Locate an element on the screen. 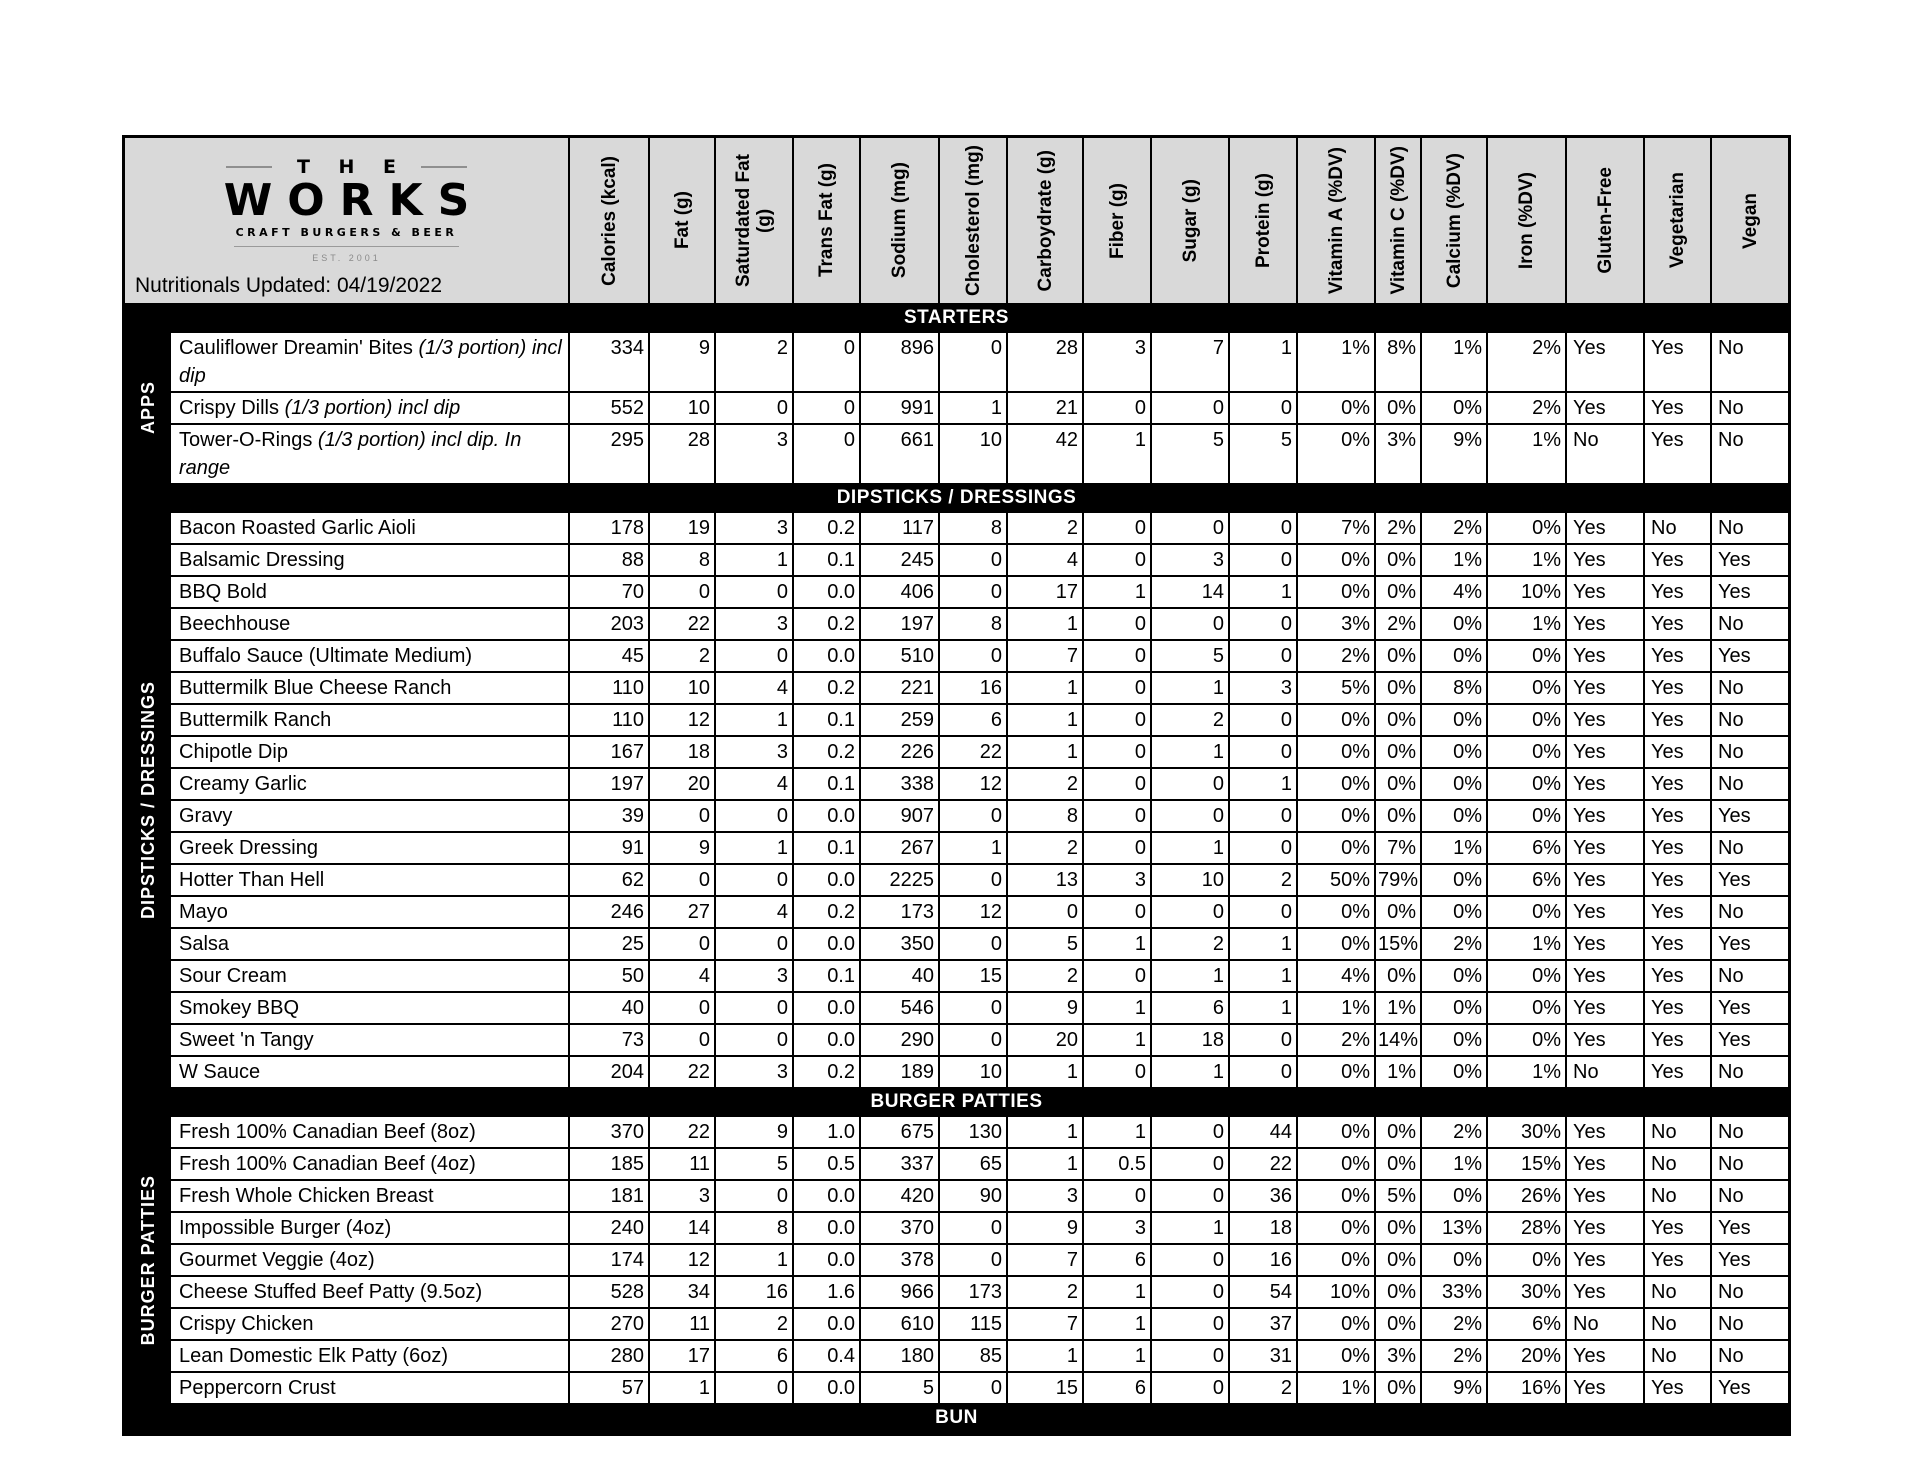 The image size is (1920, 1484). value-cell: 178 is located at coordinates (608, 528).